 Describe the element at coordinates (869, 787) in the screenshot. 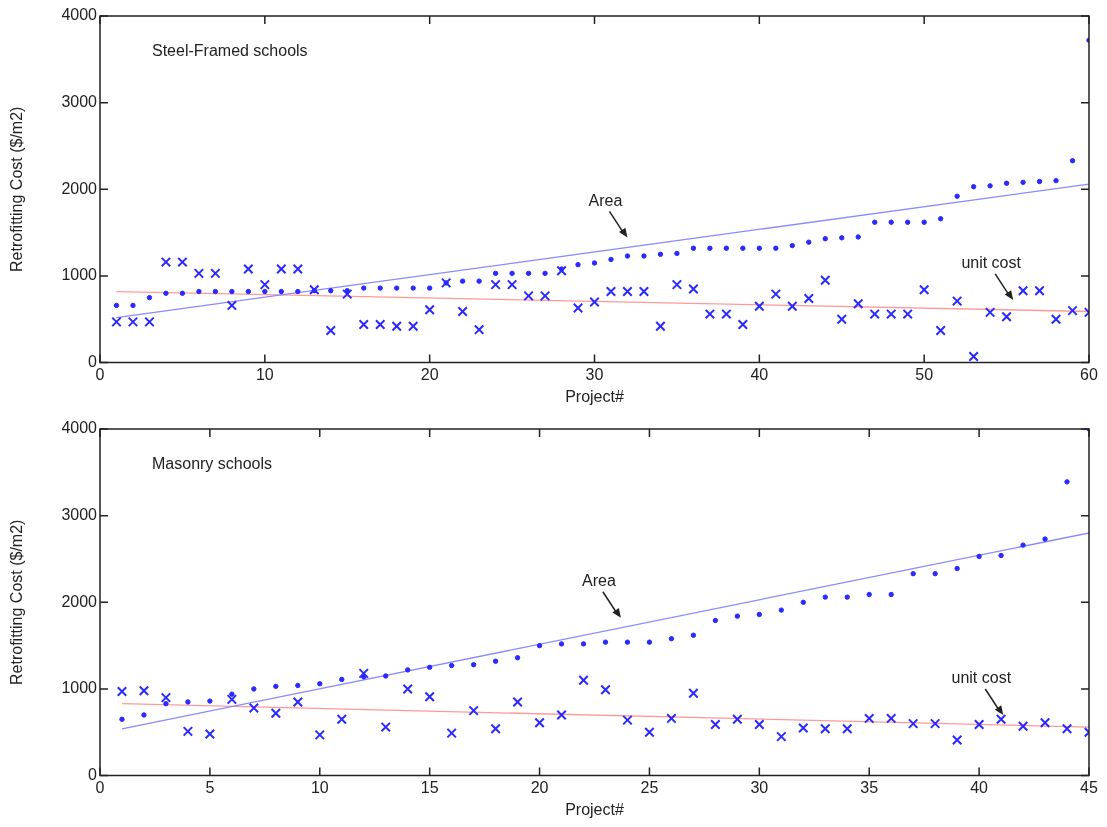

I see `x-tick-label: 35` at that location.